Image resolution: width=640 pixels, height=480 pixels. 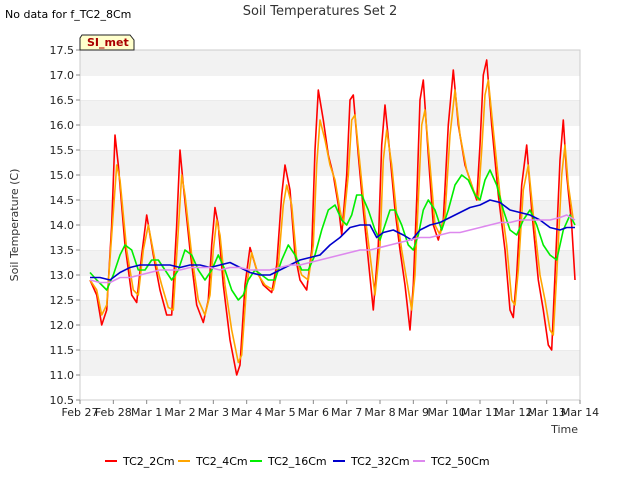 What do you see at coordinates (221, 461) in the screenshot?
I see `legend-label: TC2_4Cm` at bounding box center [221, 461].